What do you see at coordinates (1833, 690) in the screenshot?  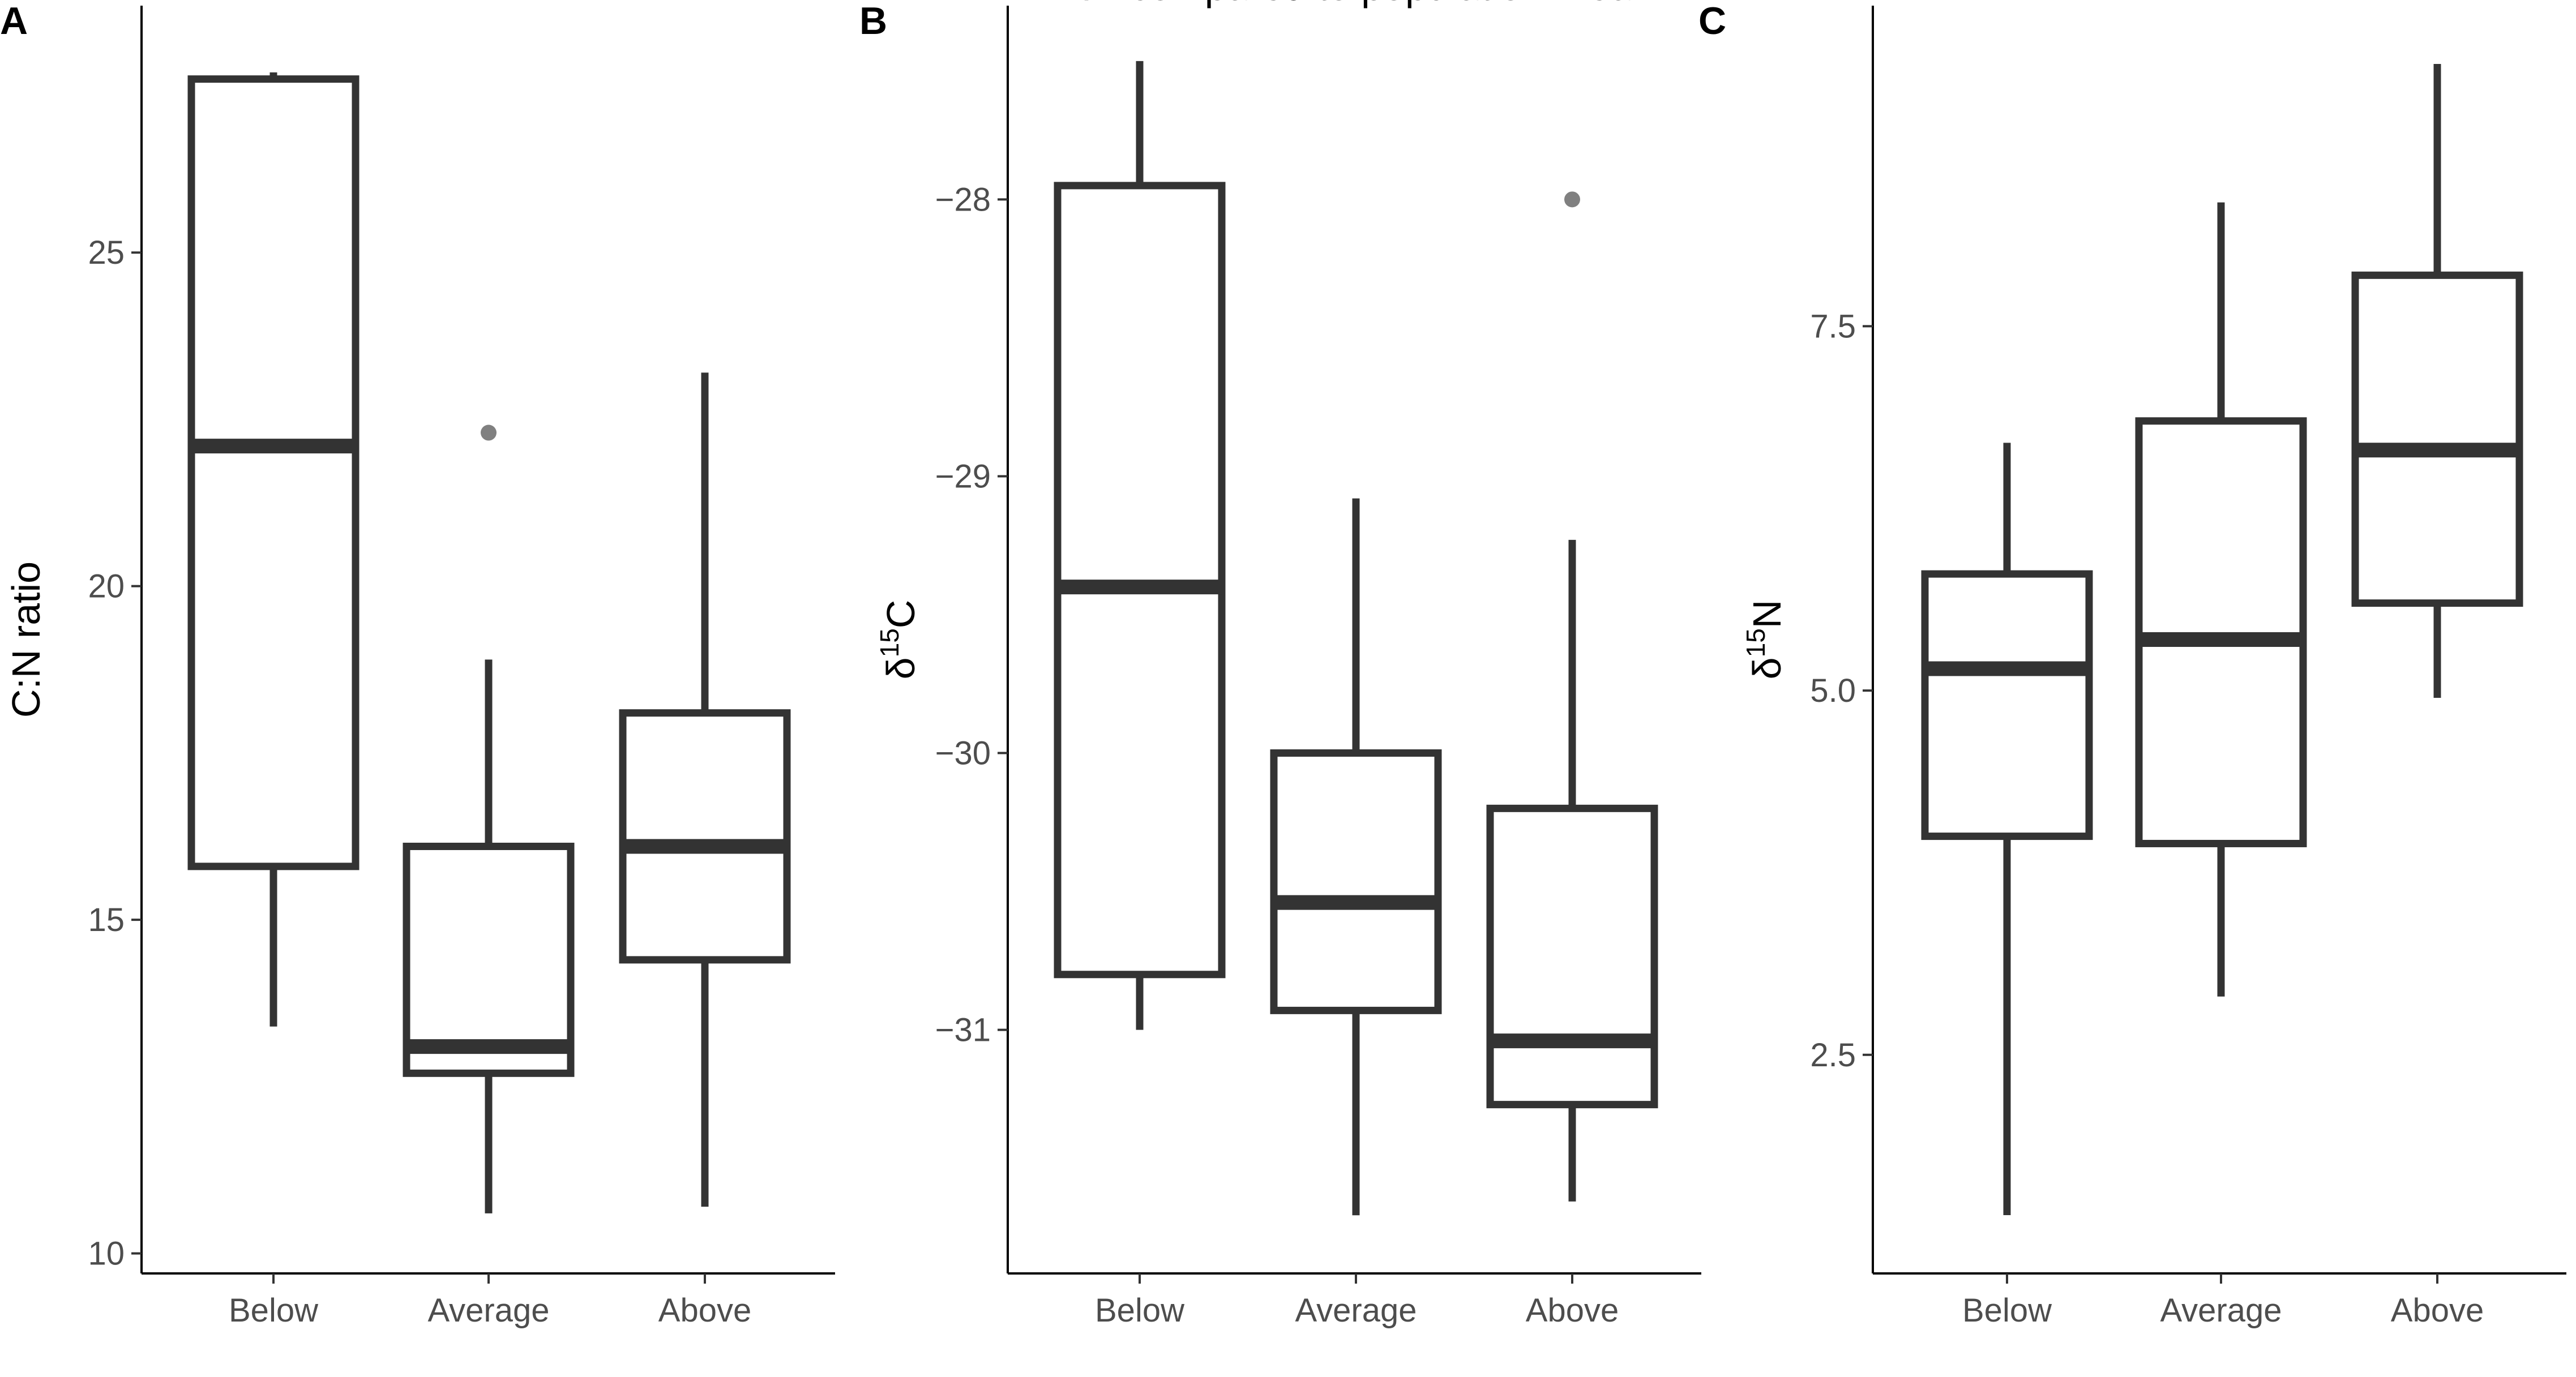 I see `y-tick-label: 5.0` at bounding box center [1833, 690].